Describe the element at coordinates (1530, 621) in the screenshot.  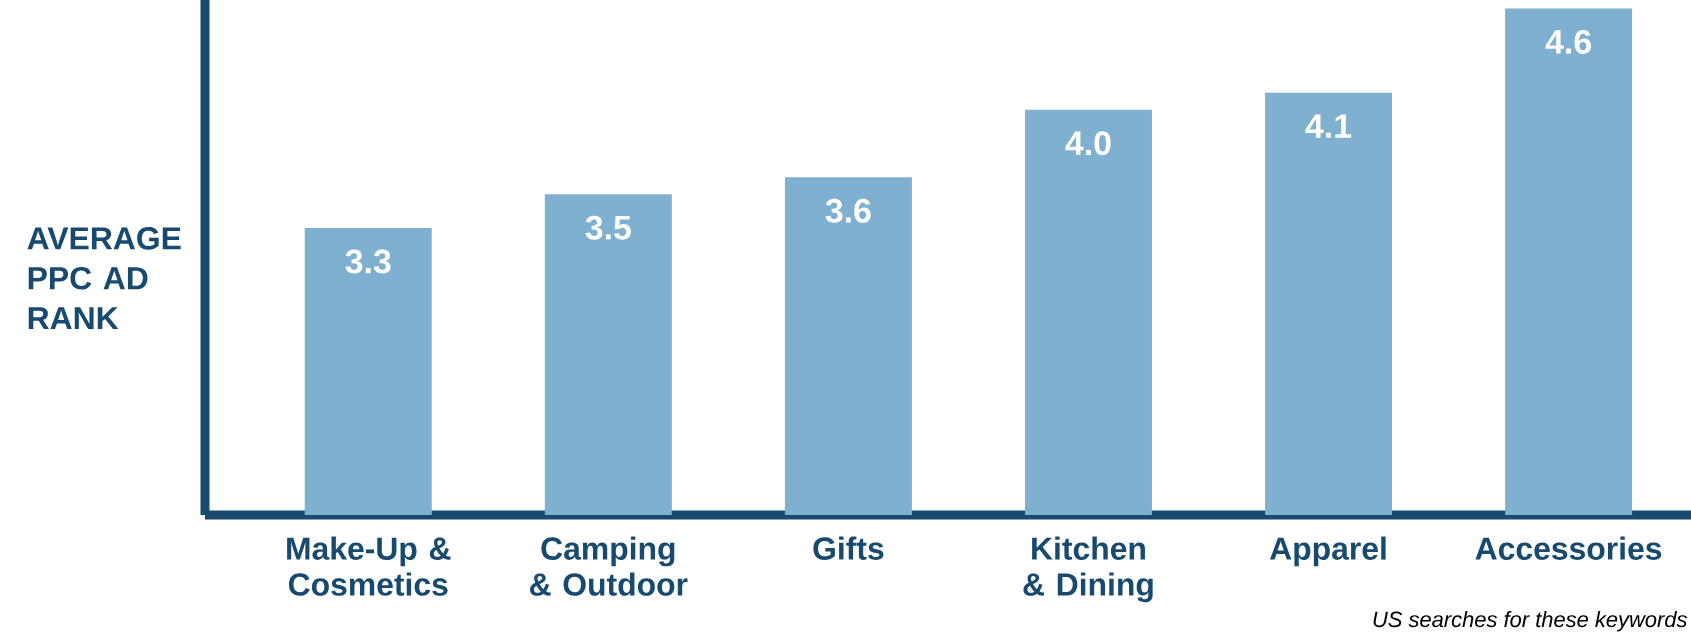
I see `text: US searches for these keywords` at that location.